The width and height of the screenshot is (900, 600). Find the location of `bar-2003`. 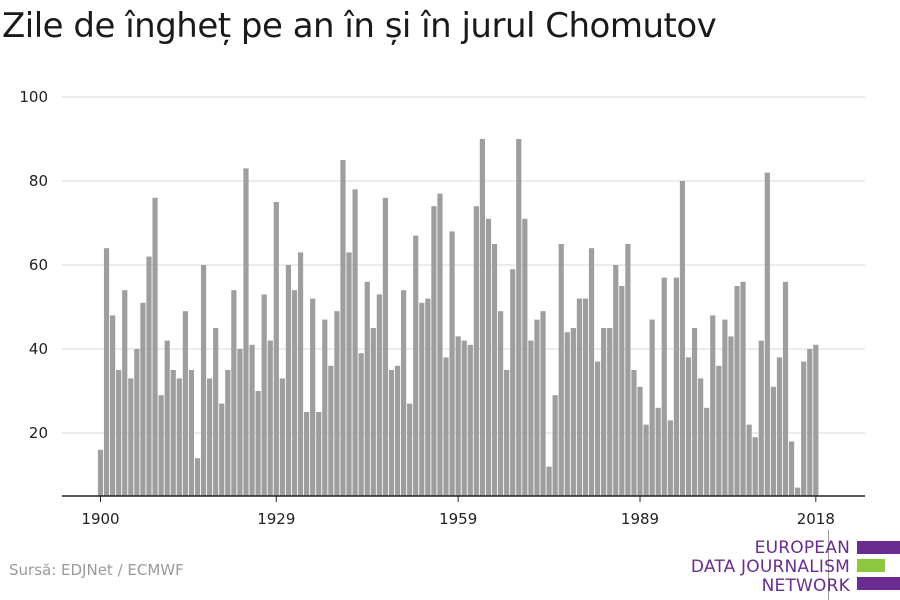

bar-2003 is located at coordinates (725, 407).